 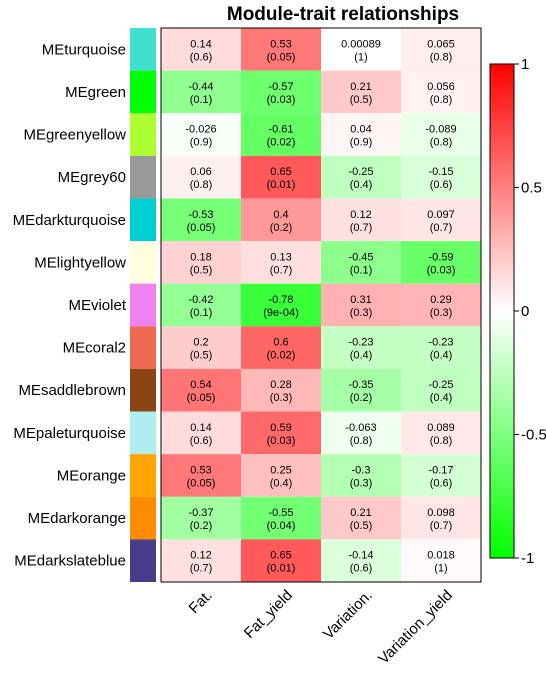 I want to click on column-label: Variation., so click(x=348, y=615).